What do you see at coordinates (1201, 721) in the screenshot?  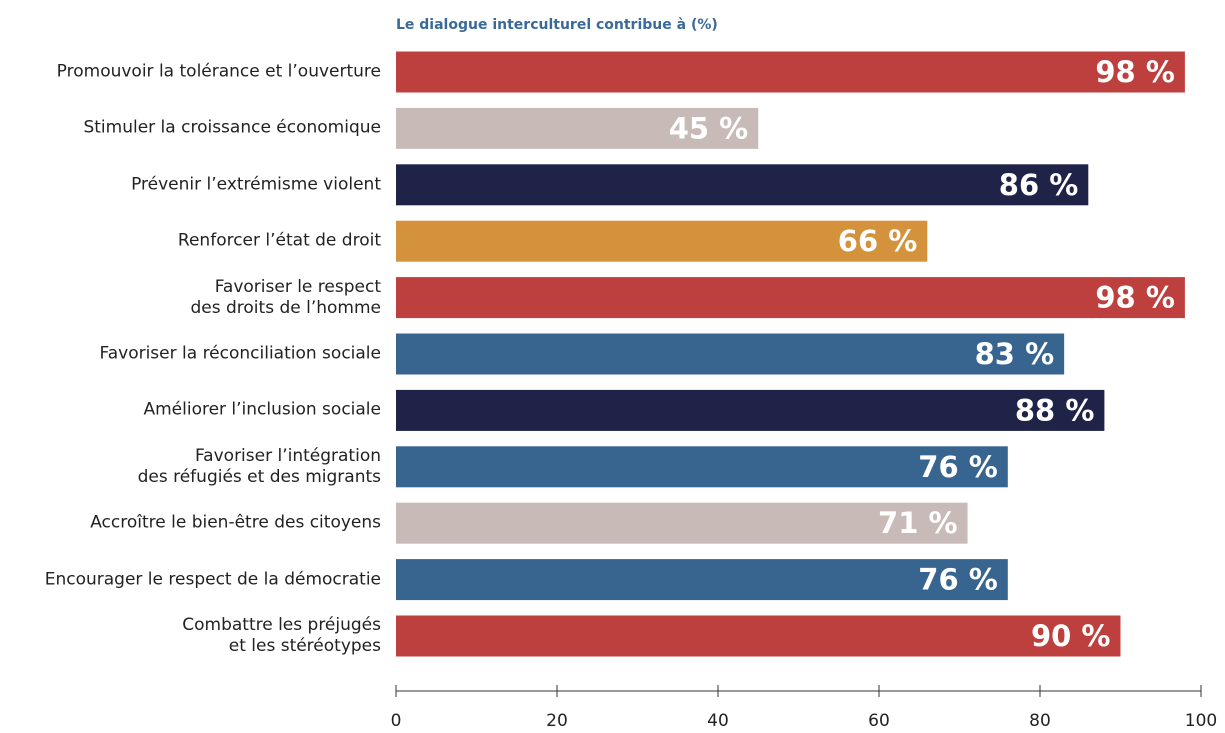 I see `x-tick-label: 100` at bounding box center [1201, 721].